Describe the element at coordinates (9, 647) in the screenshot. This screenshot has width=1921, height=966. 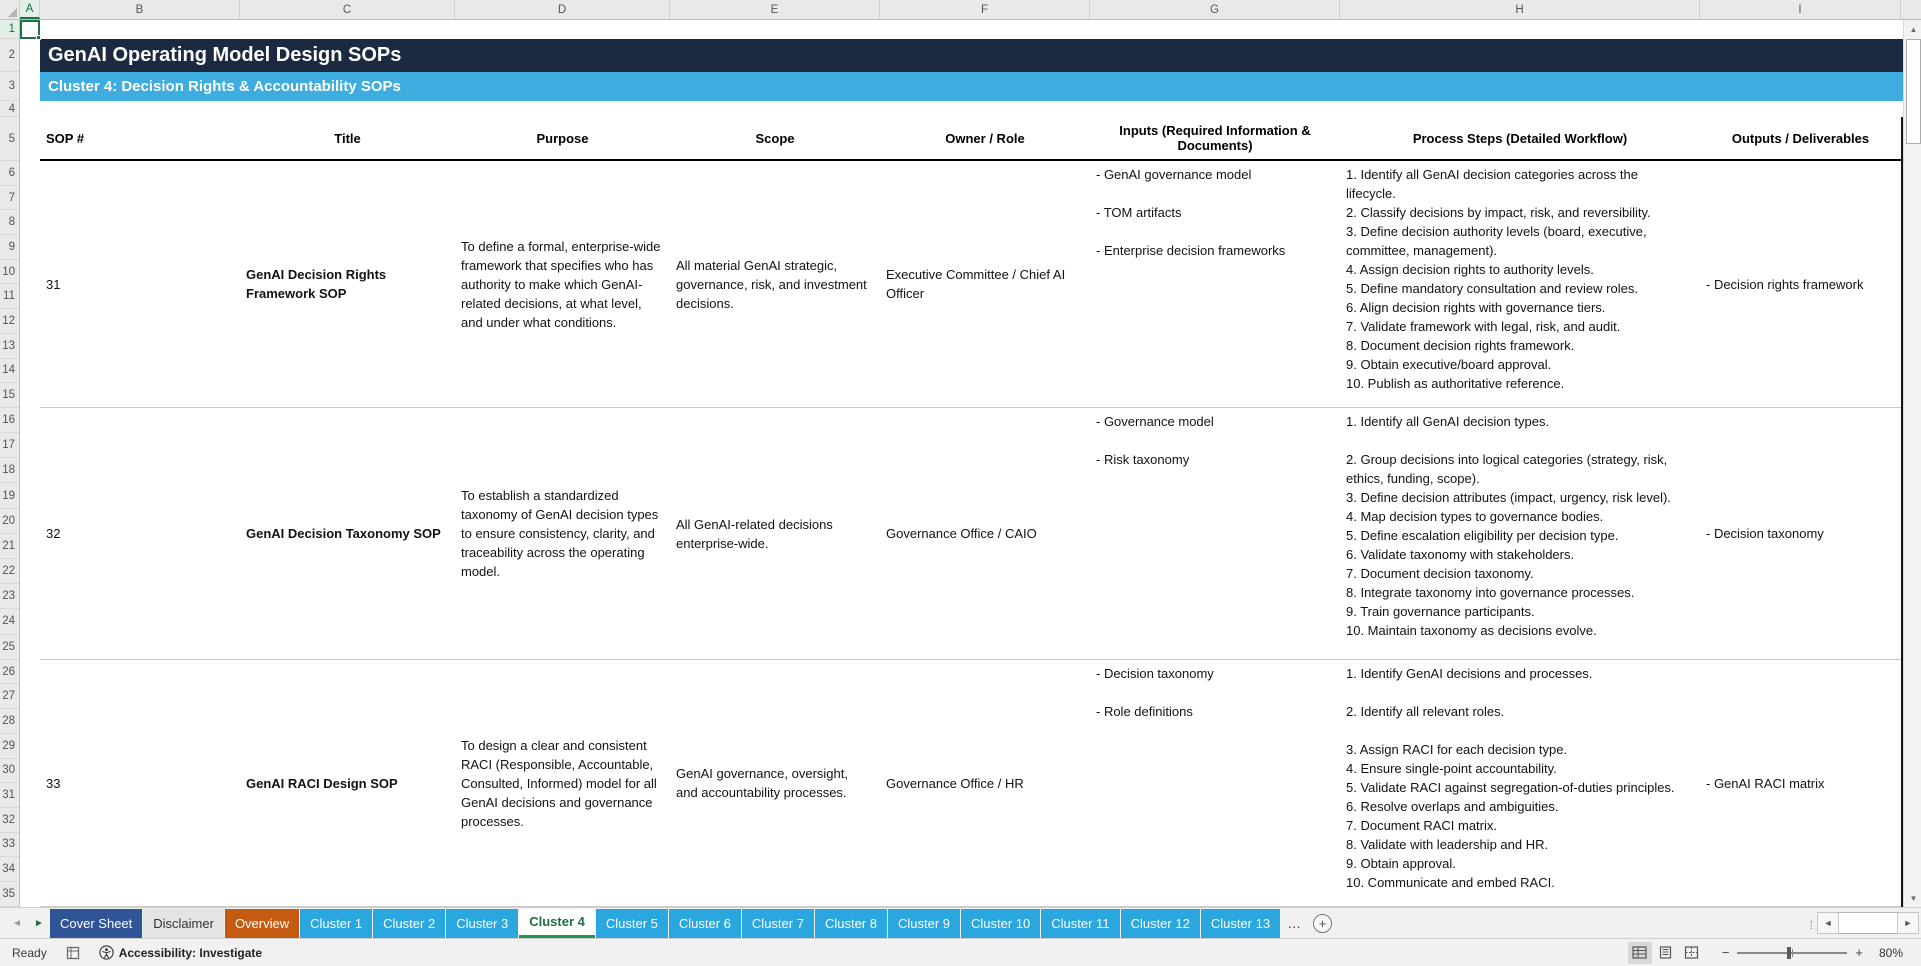
I see `row-header-25: 25` at that location.